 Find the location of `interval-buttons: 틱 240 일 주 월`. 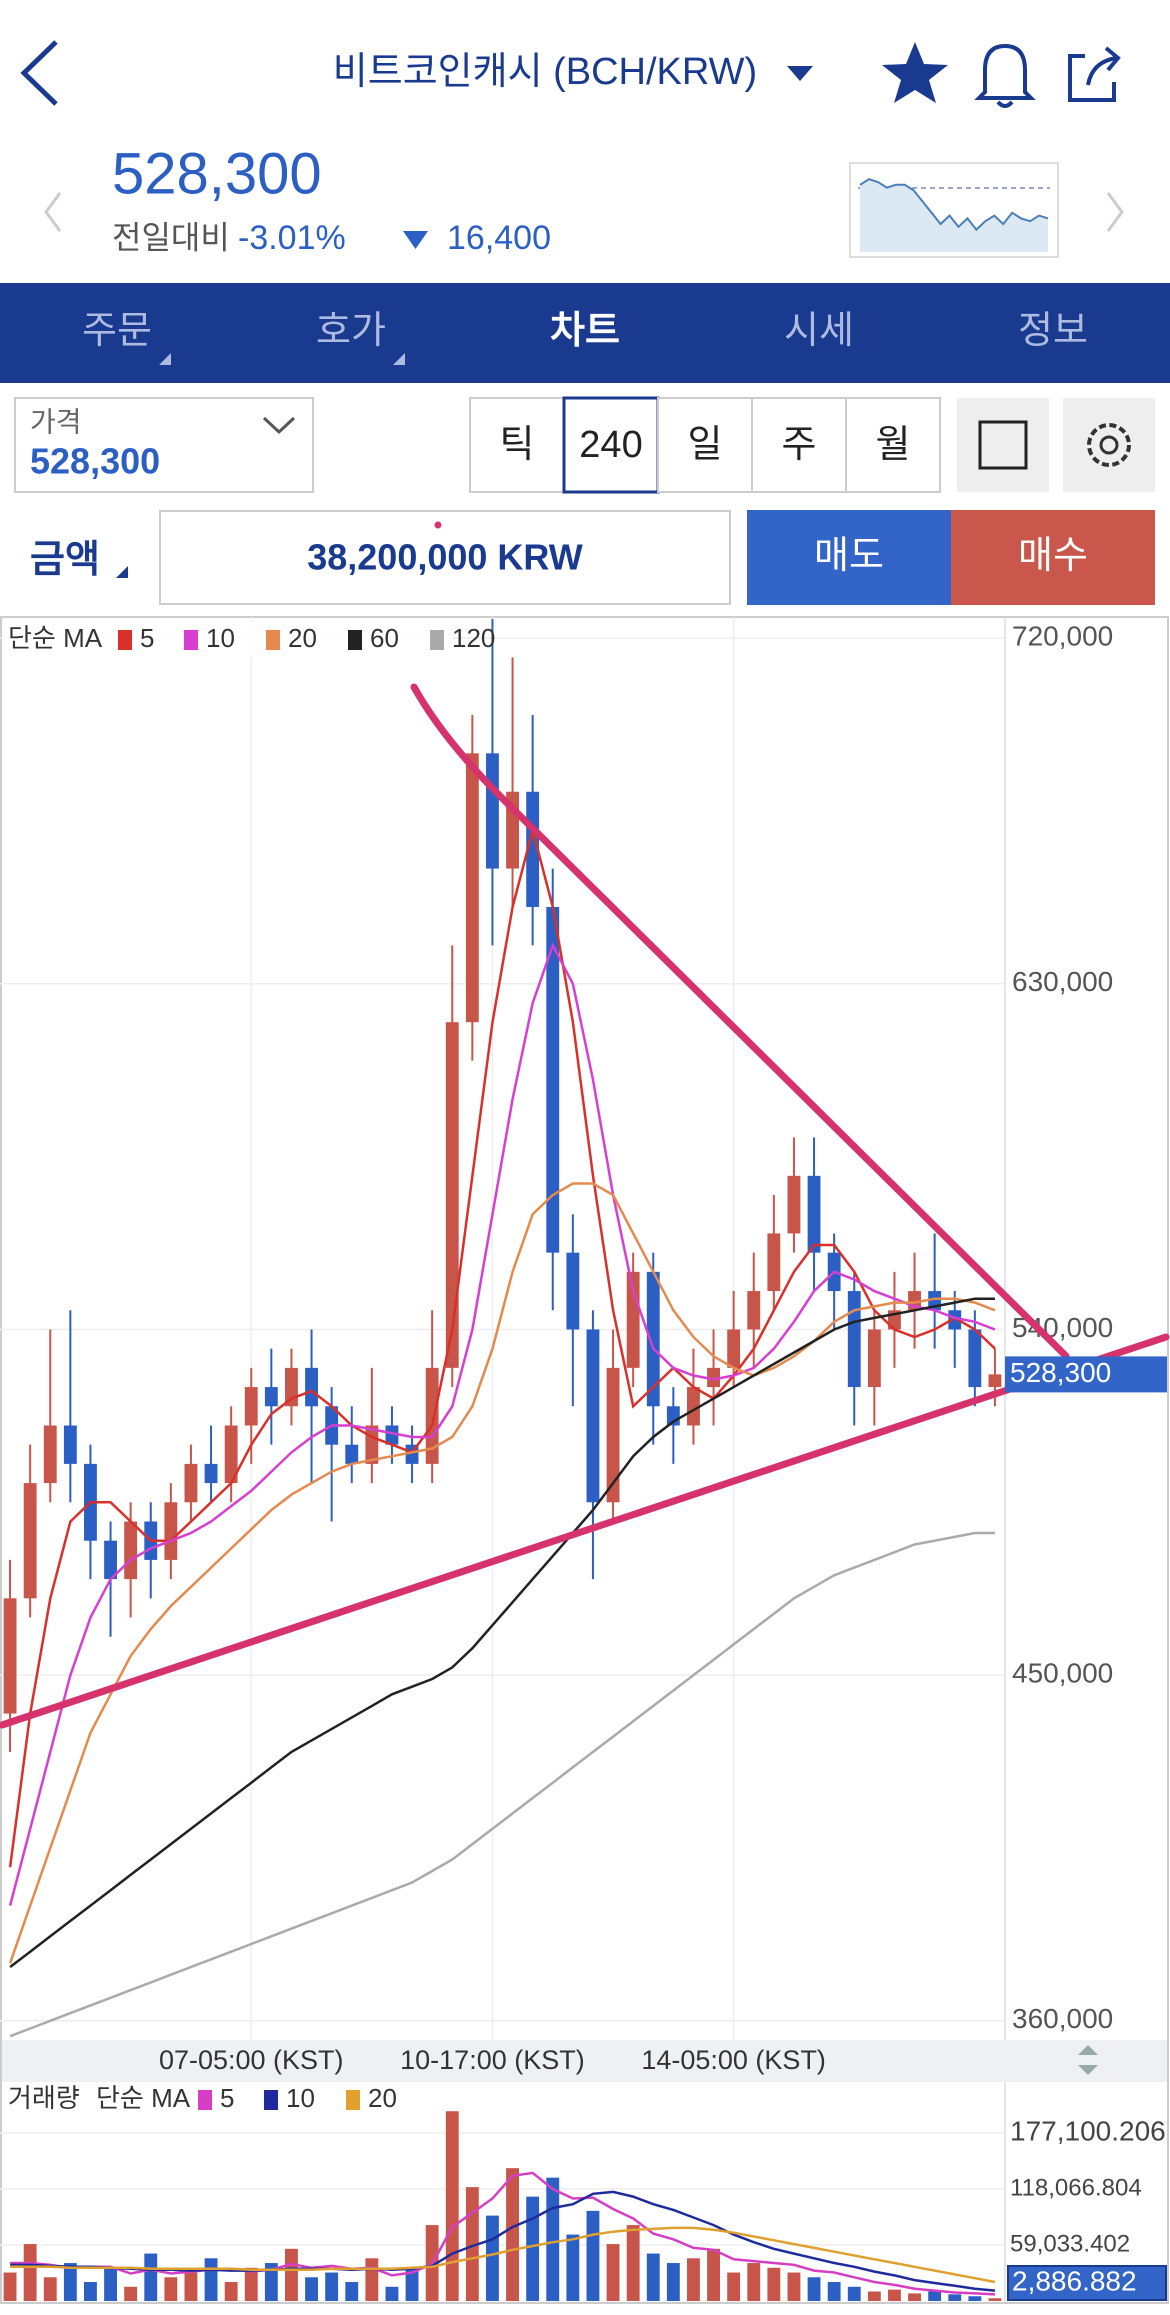

interval-buttons: 틱 240 일 주 월 is located at coordinates (705, 445).